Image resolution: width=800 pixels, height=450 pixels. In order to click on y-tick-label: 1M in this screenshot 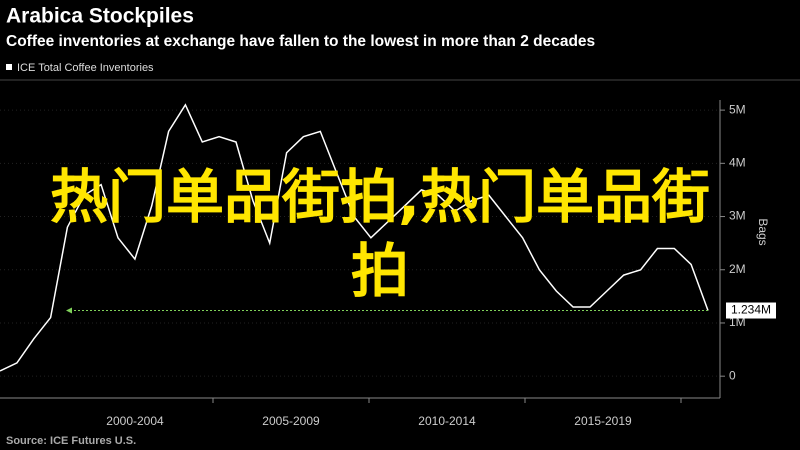, I will do `click(737, 322)`.